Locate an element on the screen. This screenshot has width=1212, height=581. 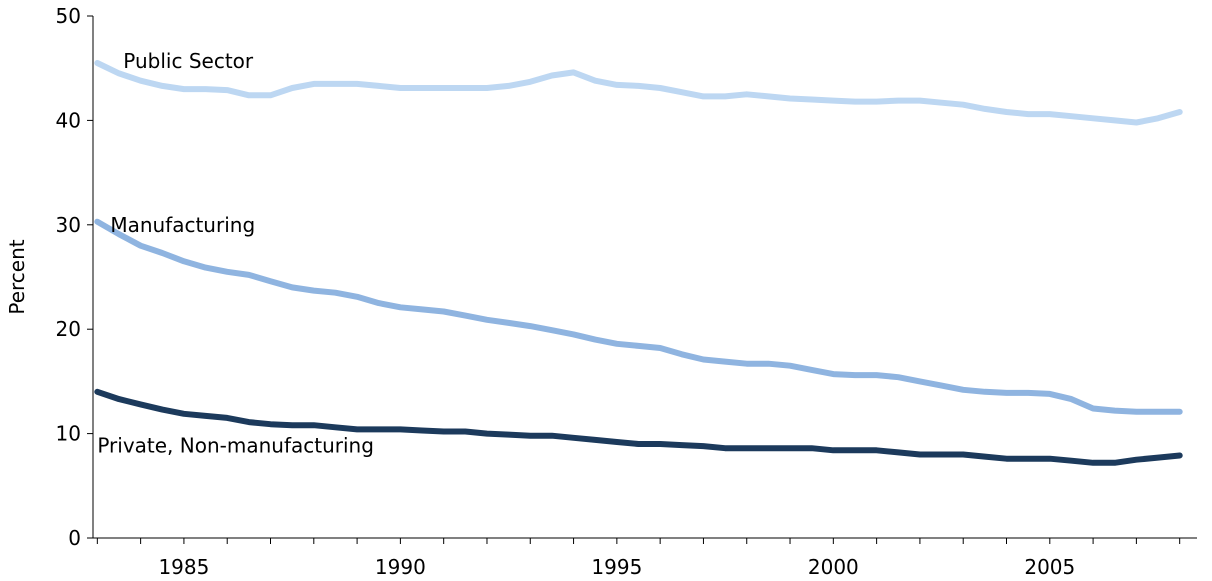
x-tick-label: 2000 is located at coordinates (833, 567).